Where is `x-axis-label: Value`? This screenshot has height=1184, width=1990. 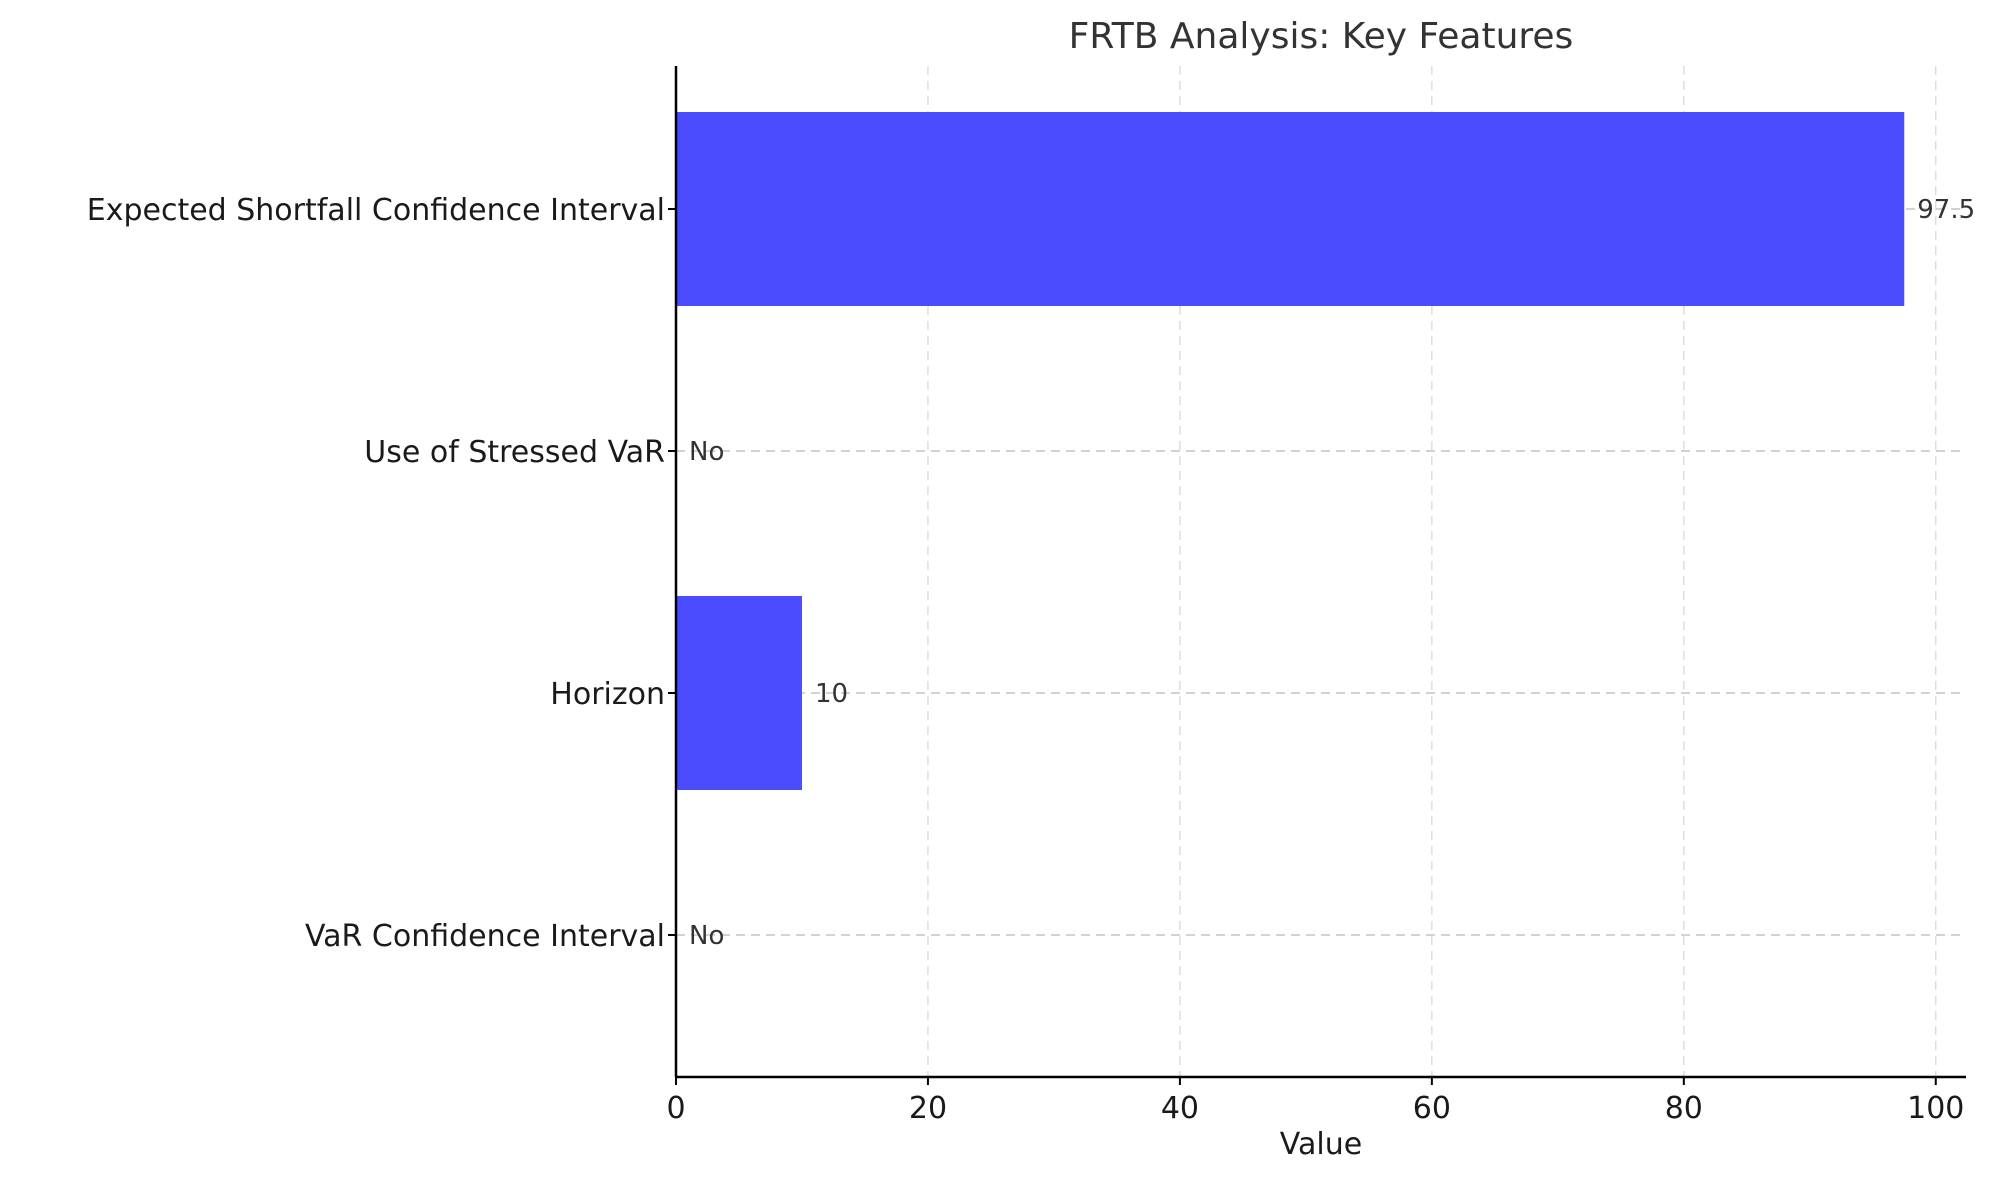
x-axis-label: Value is located at coordinates (1321, 1144).